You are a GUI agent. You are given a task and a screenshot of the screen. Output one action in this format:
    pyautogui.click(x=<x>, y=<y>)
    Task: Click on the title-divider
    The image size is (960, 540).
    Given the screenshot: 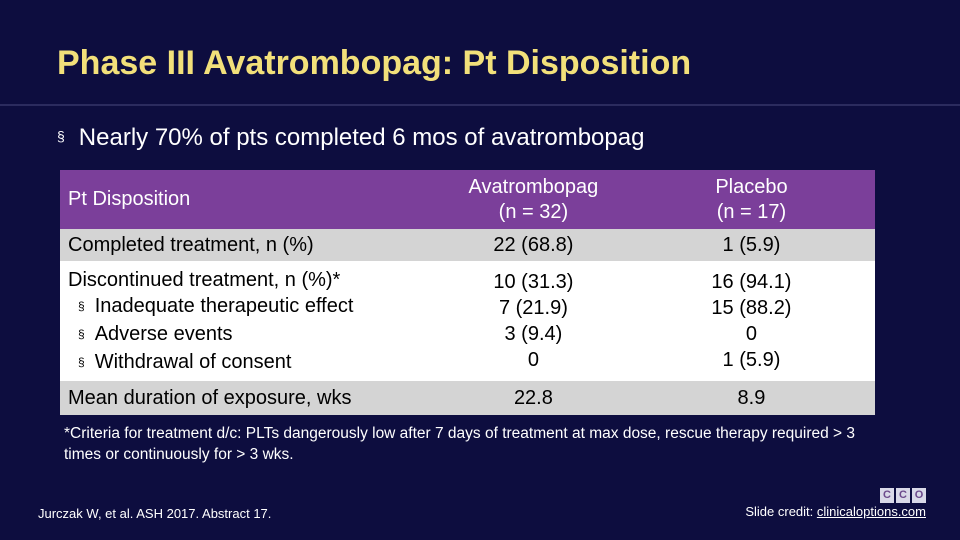 What is the action you would take?
    pyautogui.click(x=480, y=105)
    